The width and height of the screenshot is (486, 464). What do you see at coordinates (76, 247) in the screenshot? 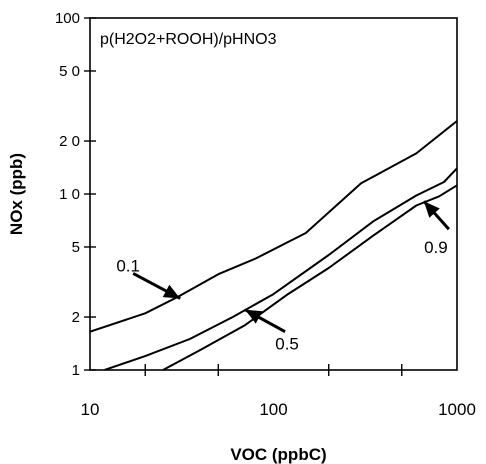
I see `y-tick-label: 5` at bounding box center [76, 247].